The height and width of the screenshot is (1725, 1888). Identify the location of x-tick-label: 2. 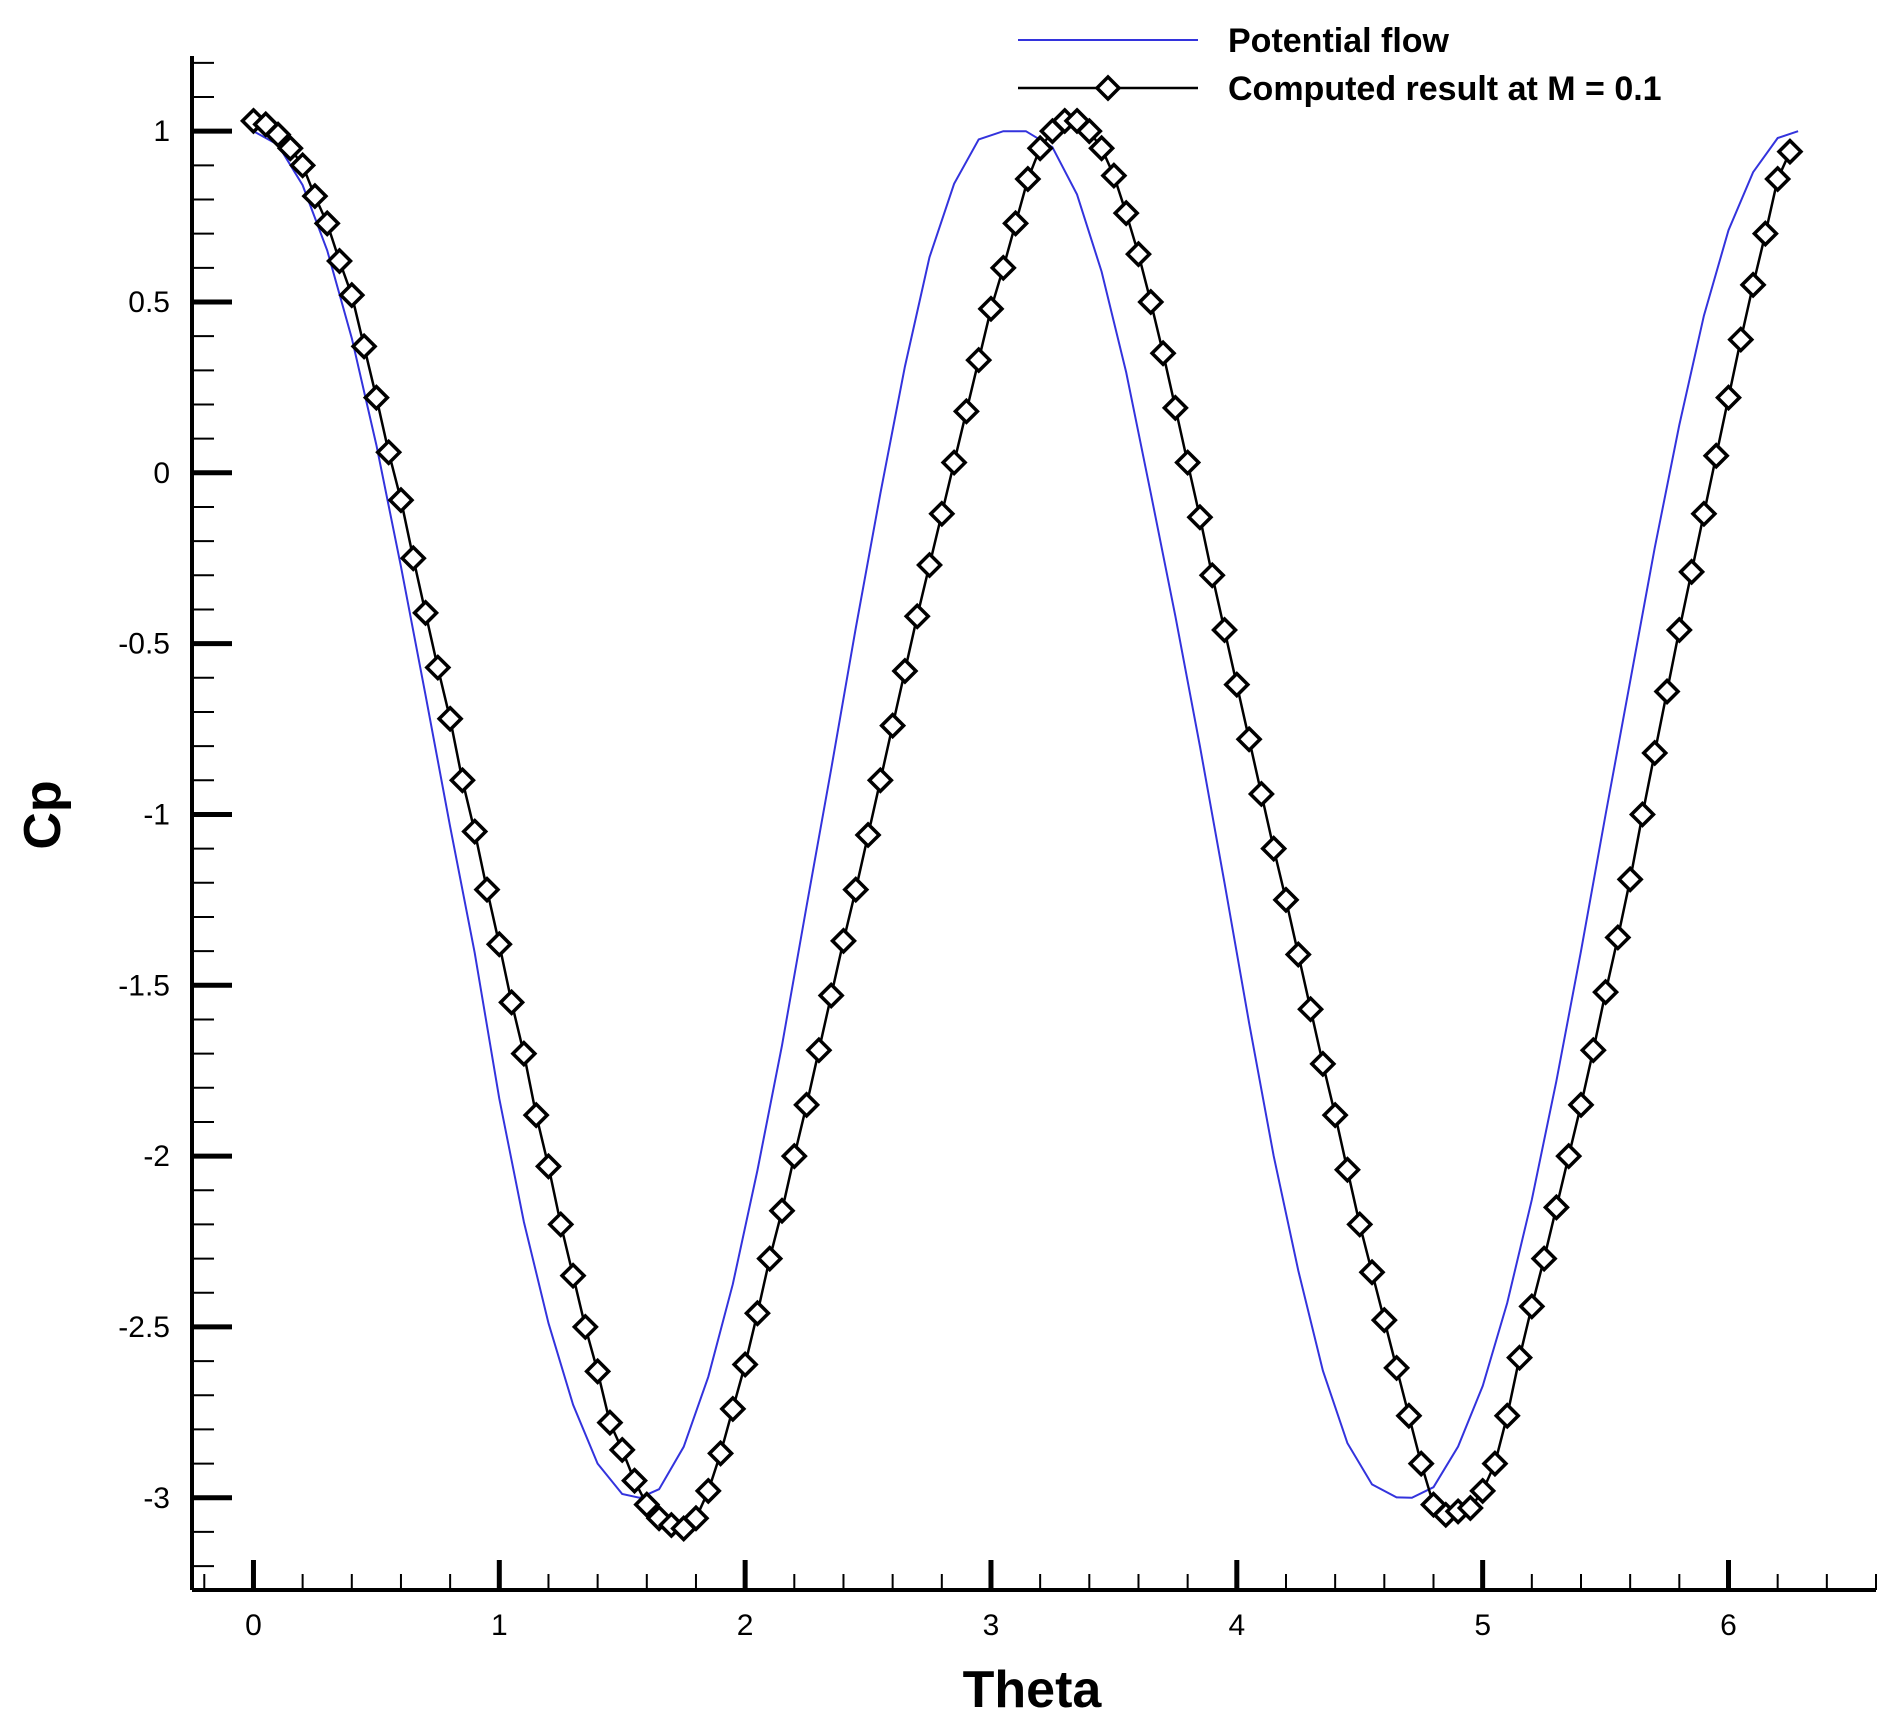
(745, 1625).